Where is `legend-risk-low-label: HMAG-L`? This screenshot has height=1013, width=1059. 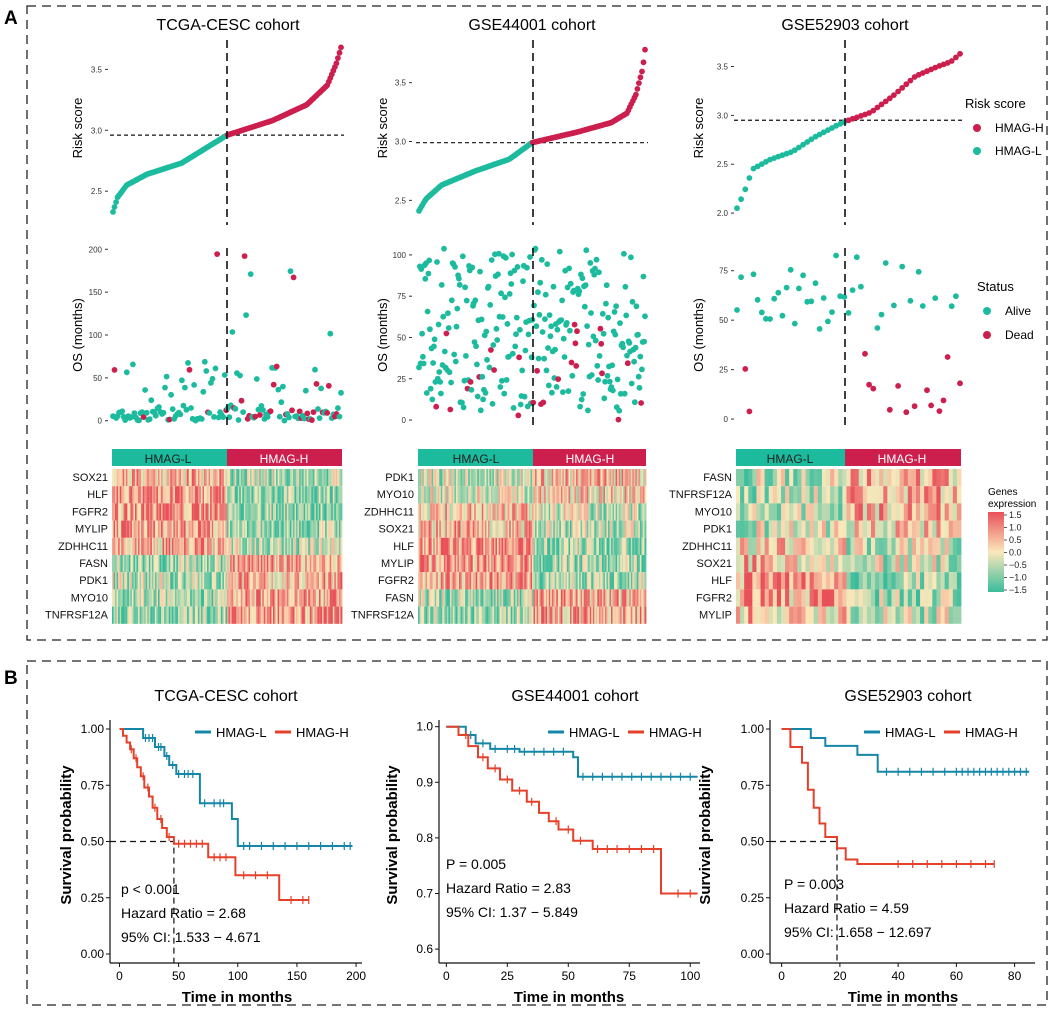 legend-risk-low-label: HMAG-L is located at coordinates (1018, 151).